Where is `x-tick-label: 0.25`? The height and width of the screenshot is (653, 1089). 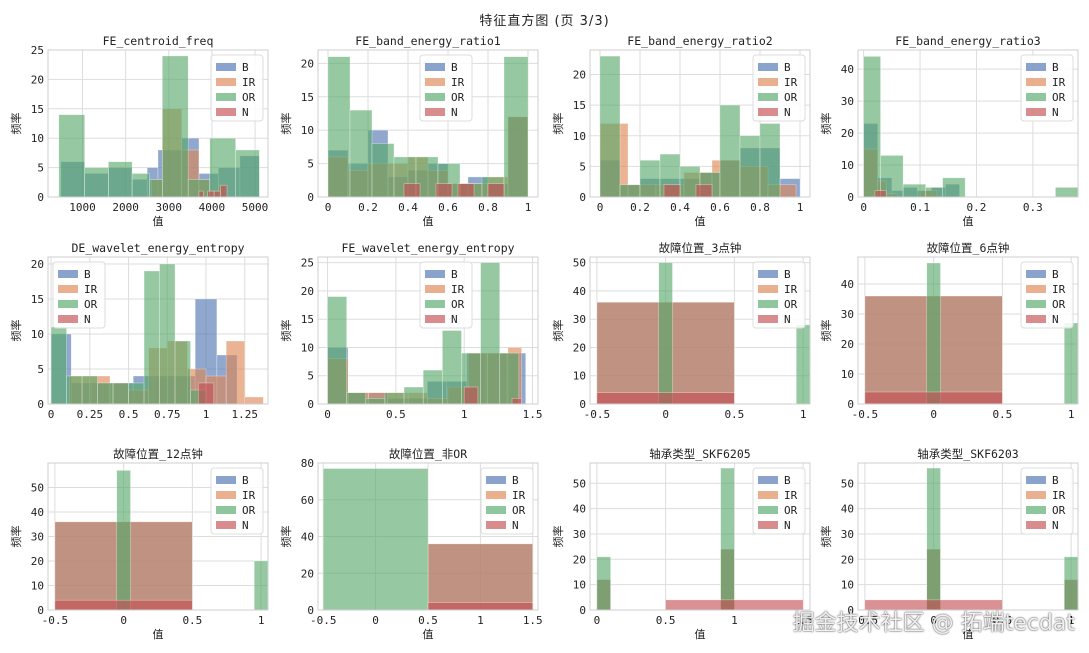
x-tick-label: 0.25 is located at coordinates (90, 414).